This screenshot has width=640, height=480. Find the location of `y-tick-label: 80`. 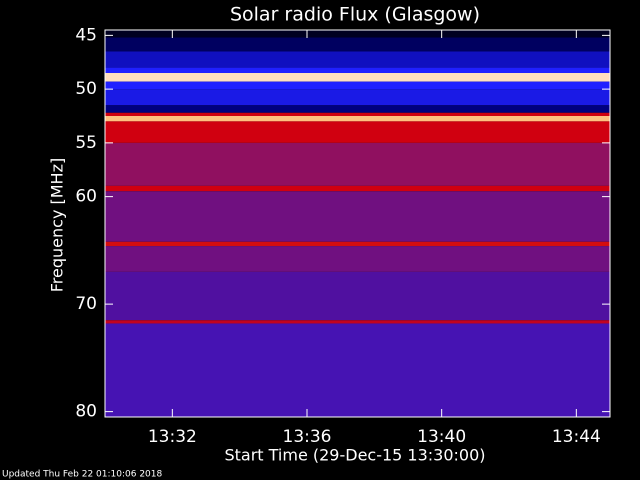

y-tick-label: 80 is located at coordinates (86, 412).